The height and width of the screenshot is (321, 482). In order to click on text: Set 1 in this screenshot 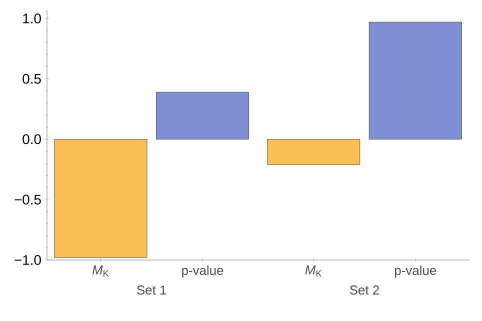, I will do `click(151, 290)`.